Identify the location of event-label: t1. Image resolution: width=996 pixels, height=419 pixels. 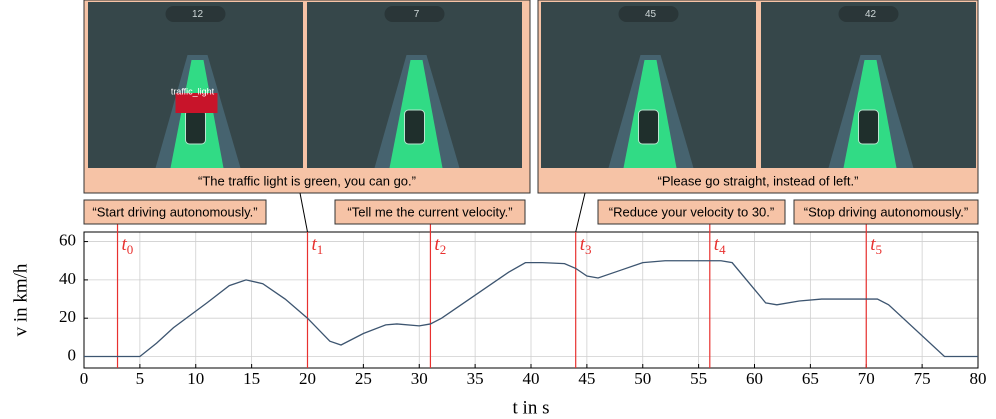
(318, 245).